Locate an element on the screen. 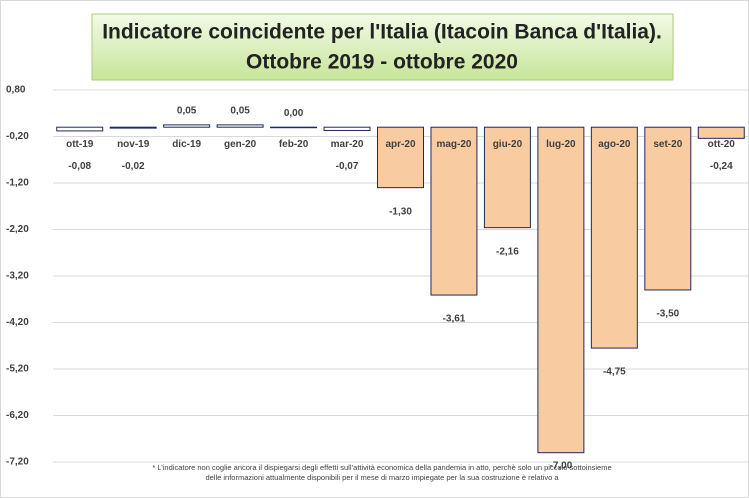 The width and height of the screenshot is (749, 498). x-tick-label: apr-20 is located at coordinates (400, 144).